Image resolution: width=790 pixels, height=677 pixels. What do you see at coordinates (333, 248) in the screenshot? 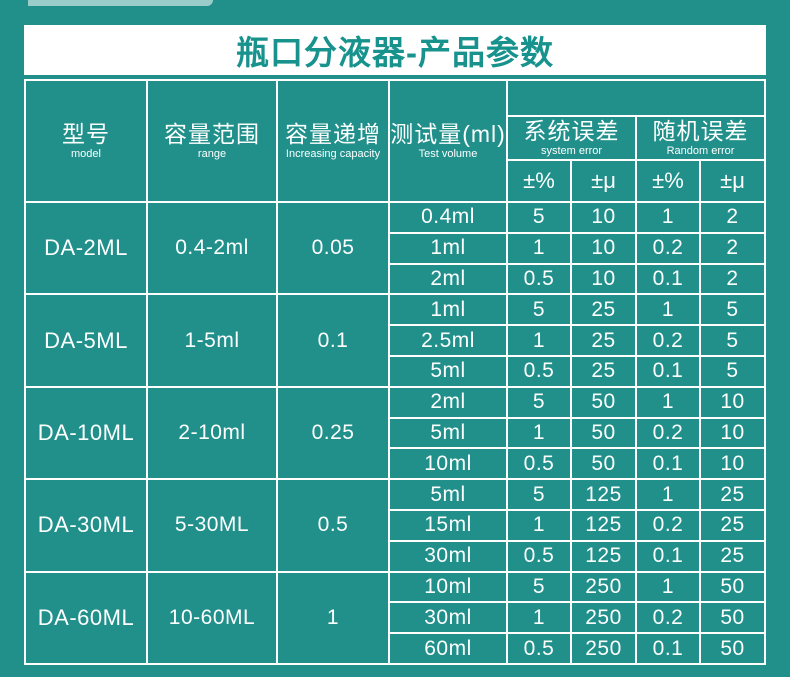
I see `increment-cell: 0.05` at bounding box center [333, 248].